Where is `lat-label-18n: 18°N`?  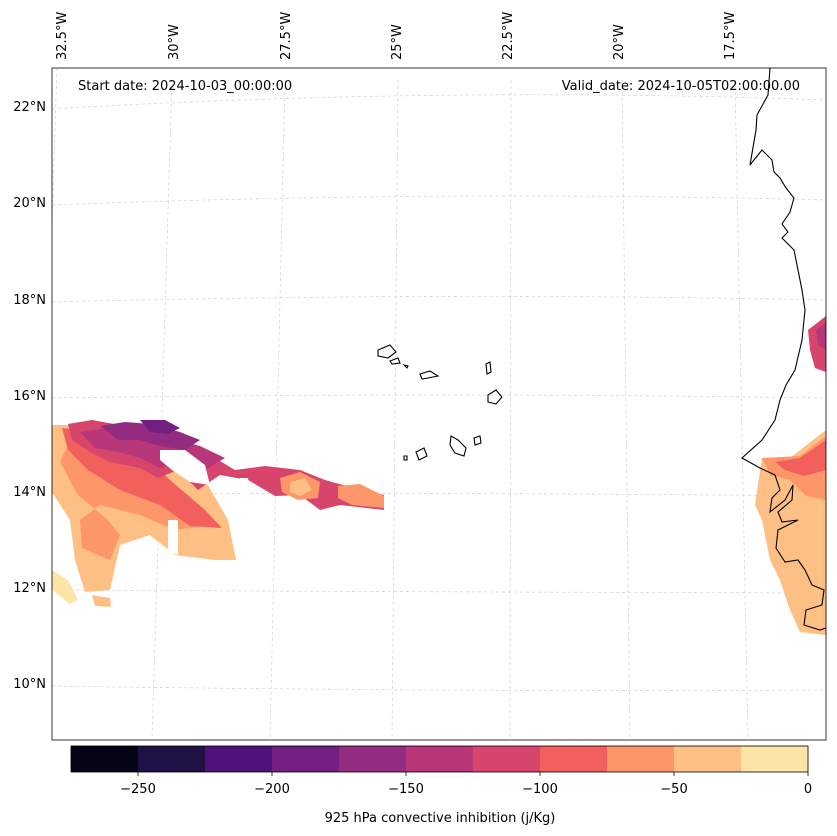
lat-label-18n: 18°N is located at coordinates (29, 300).